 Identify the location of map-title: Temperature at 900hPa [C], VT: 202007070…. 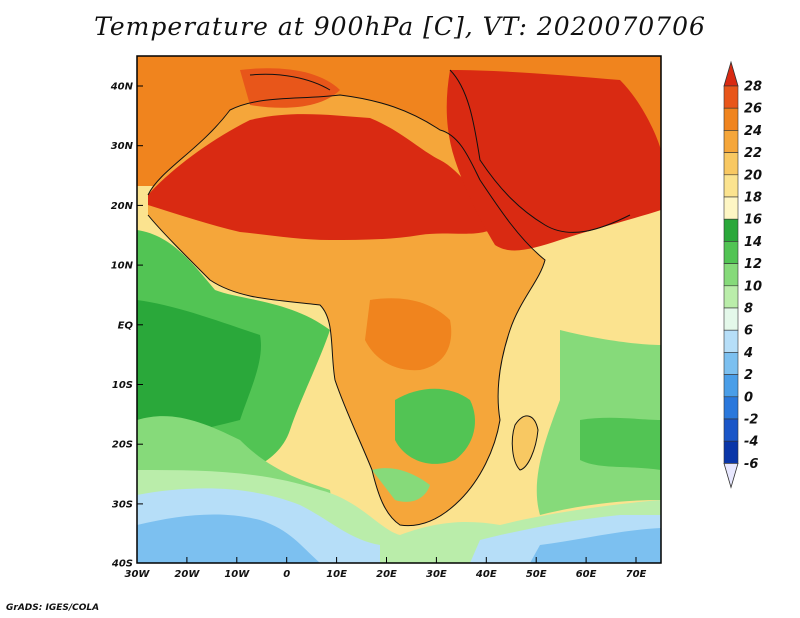
(400, 26).